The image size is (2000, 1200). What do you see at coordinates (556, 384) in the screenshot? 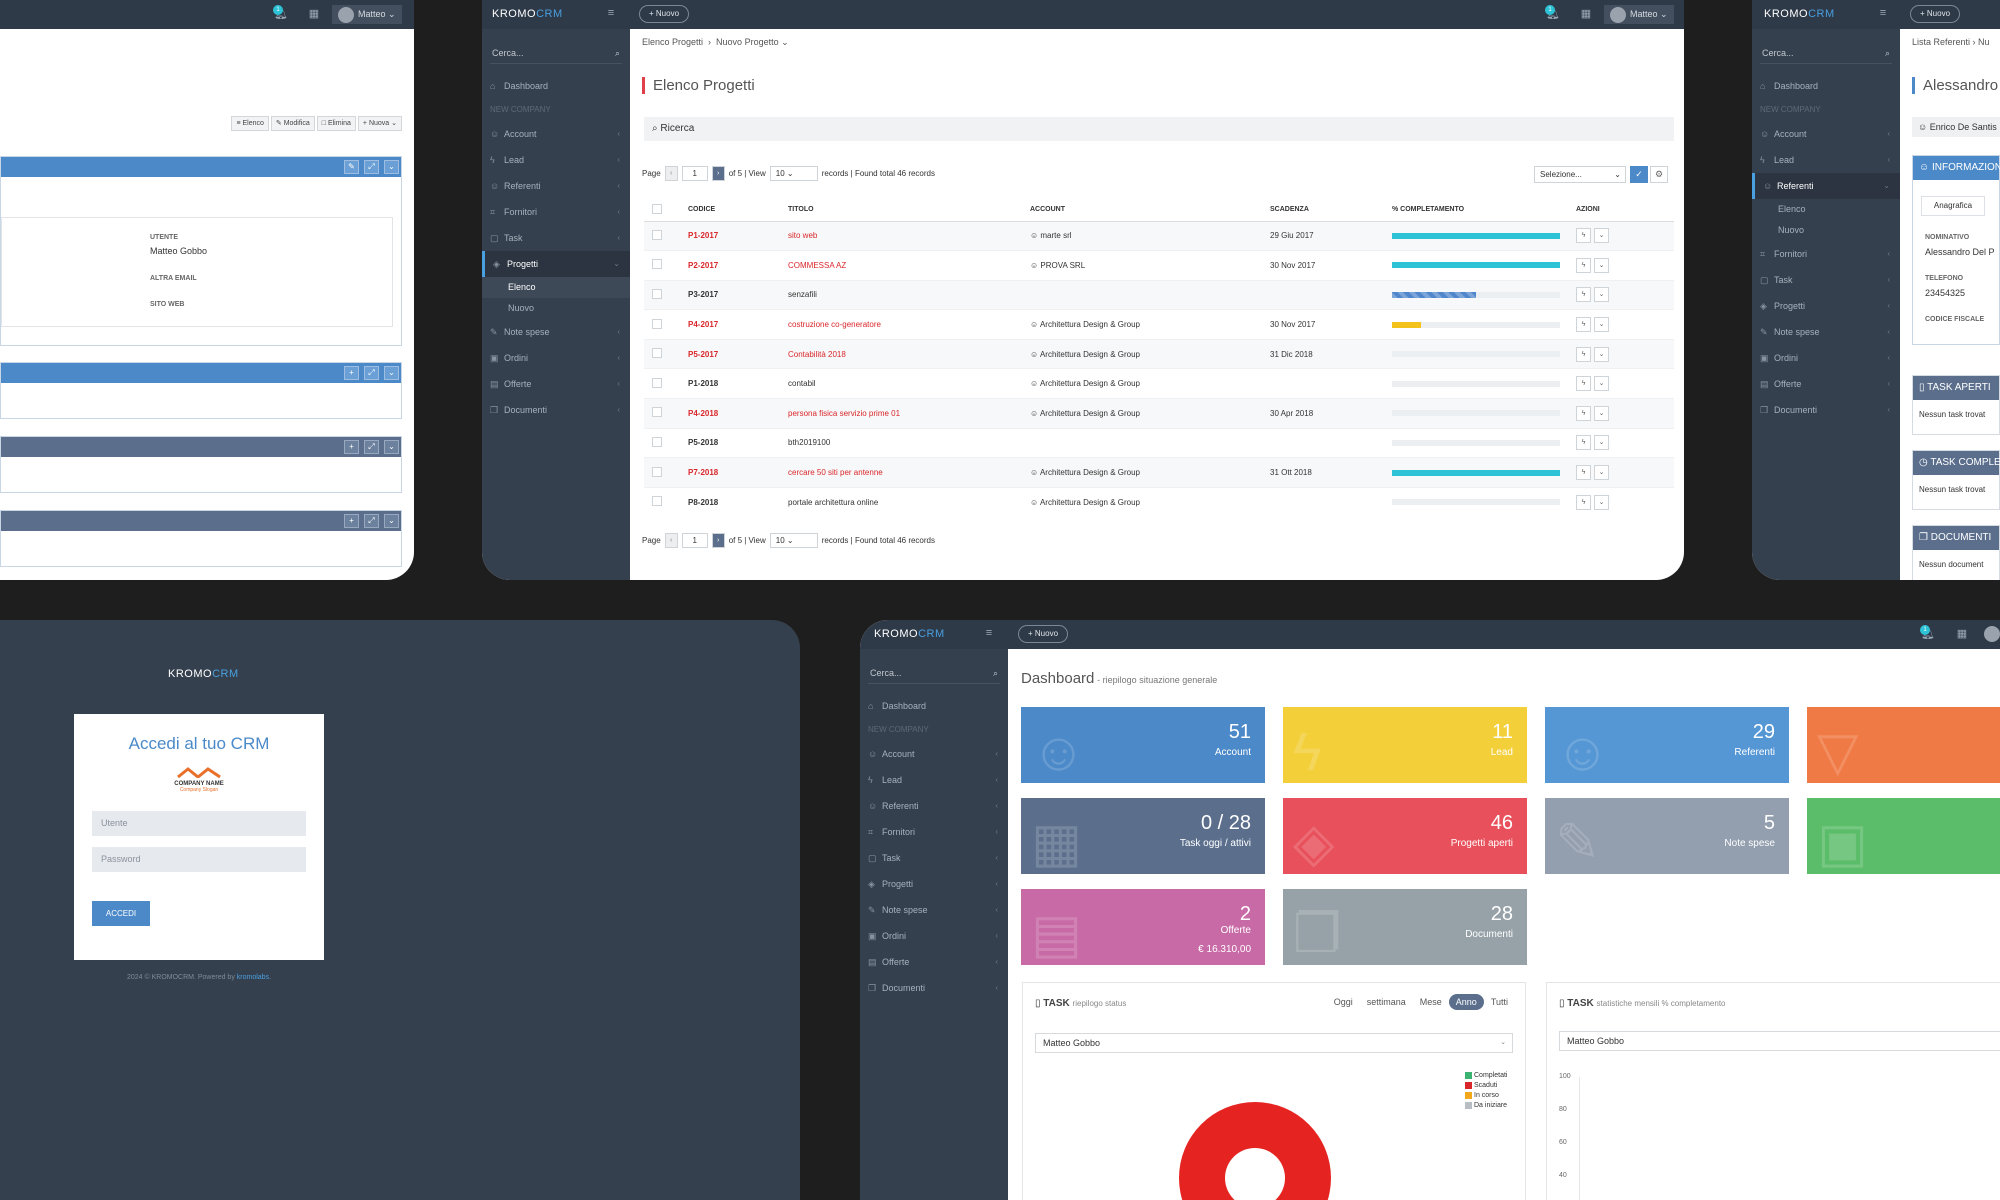
I see `sidebar-item-offerte: ▤ Offerte ‹` at bounding box center [556, 384].